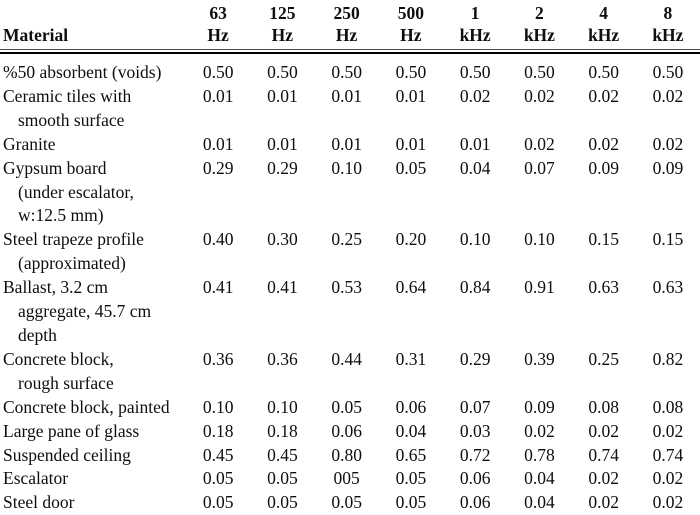  Describe the element at coordinates (282, 287) in the screenshot. I see `absorption-coefficient-value: 0.41` at that location.